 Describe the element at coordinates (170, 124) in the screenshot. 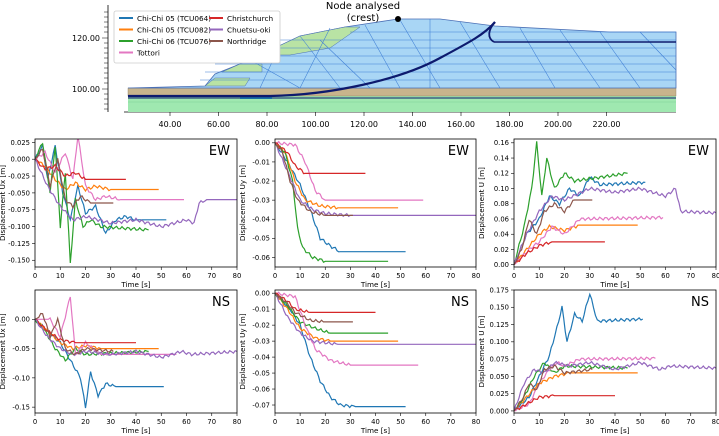

I see `diagram-x-tick-label: 40.00` at that location.